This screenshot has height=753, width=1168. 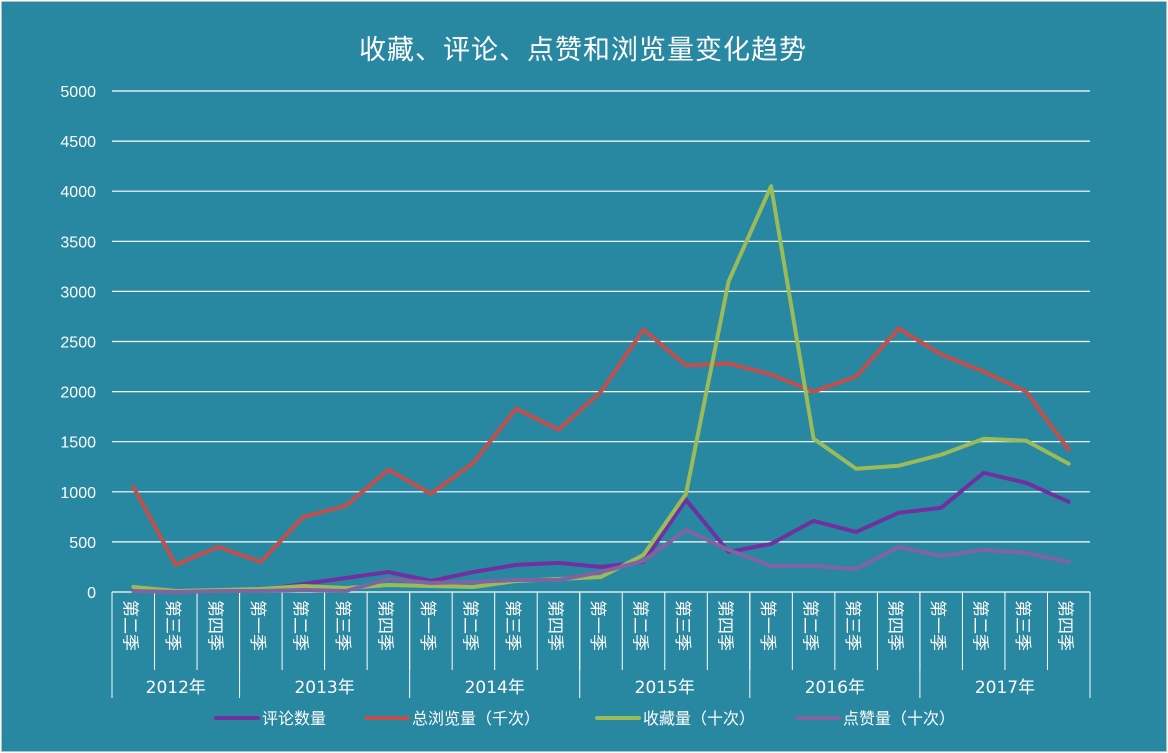 What do you see at coordinates (324, 688) in the screenshot?
I see `x-year-label: 2013年` at bounding box center [324, 688].